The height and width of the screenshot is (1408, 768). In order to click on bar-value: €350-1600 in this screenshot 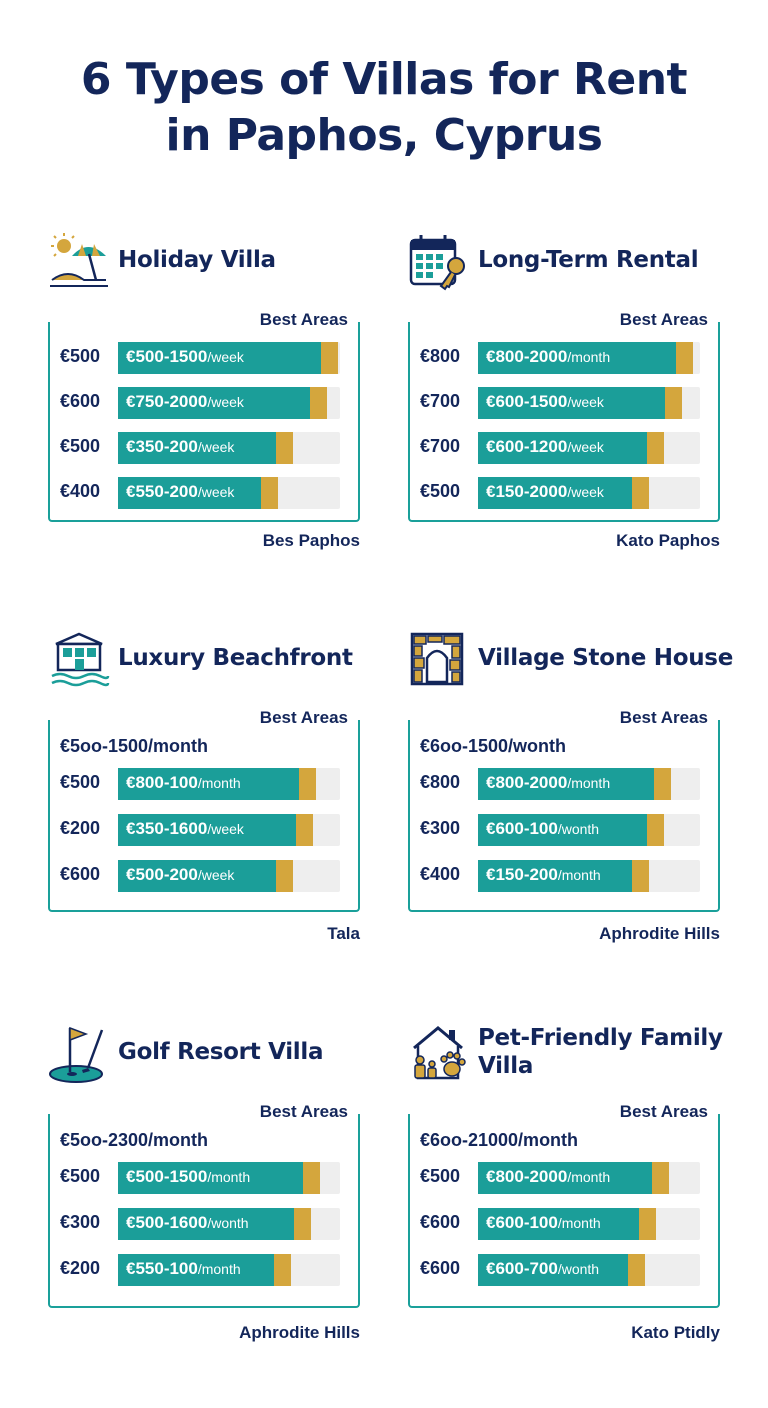, I will do `click(167, 828)`.